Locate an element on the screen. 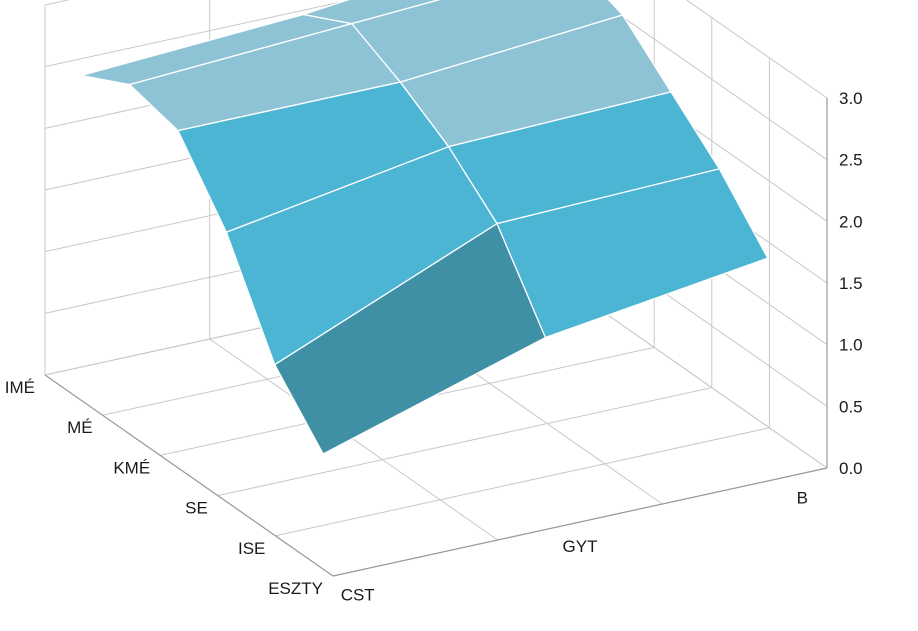  z-tick-label: 0.0 is located at coordinates (851, 468).